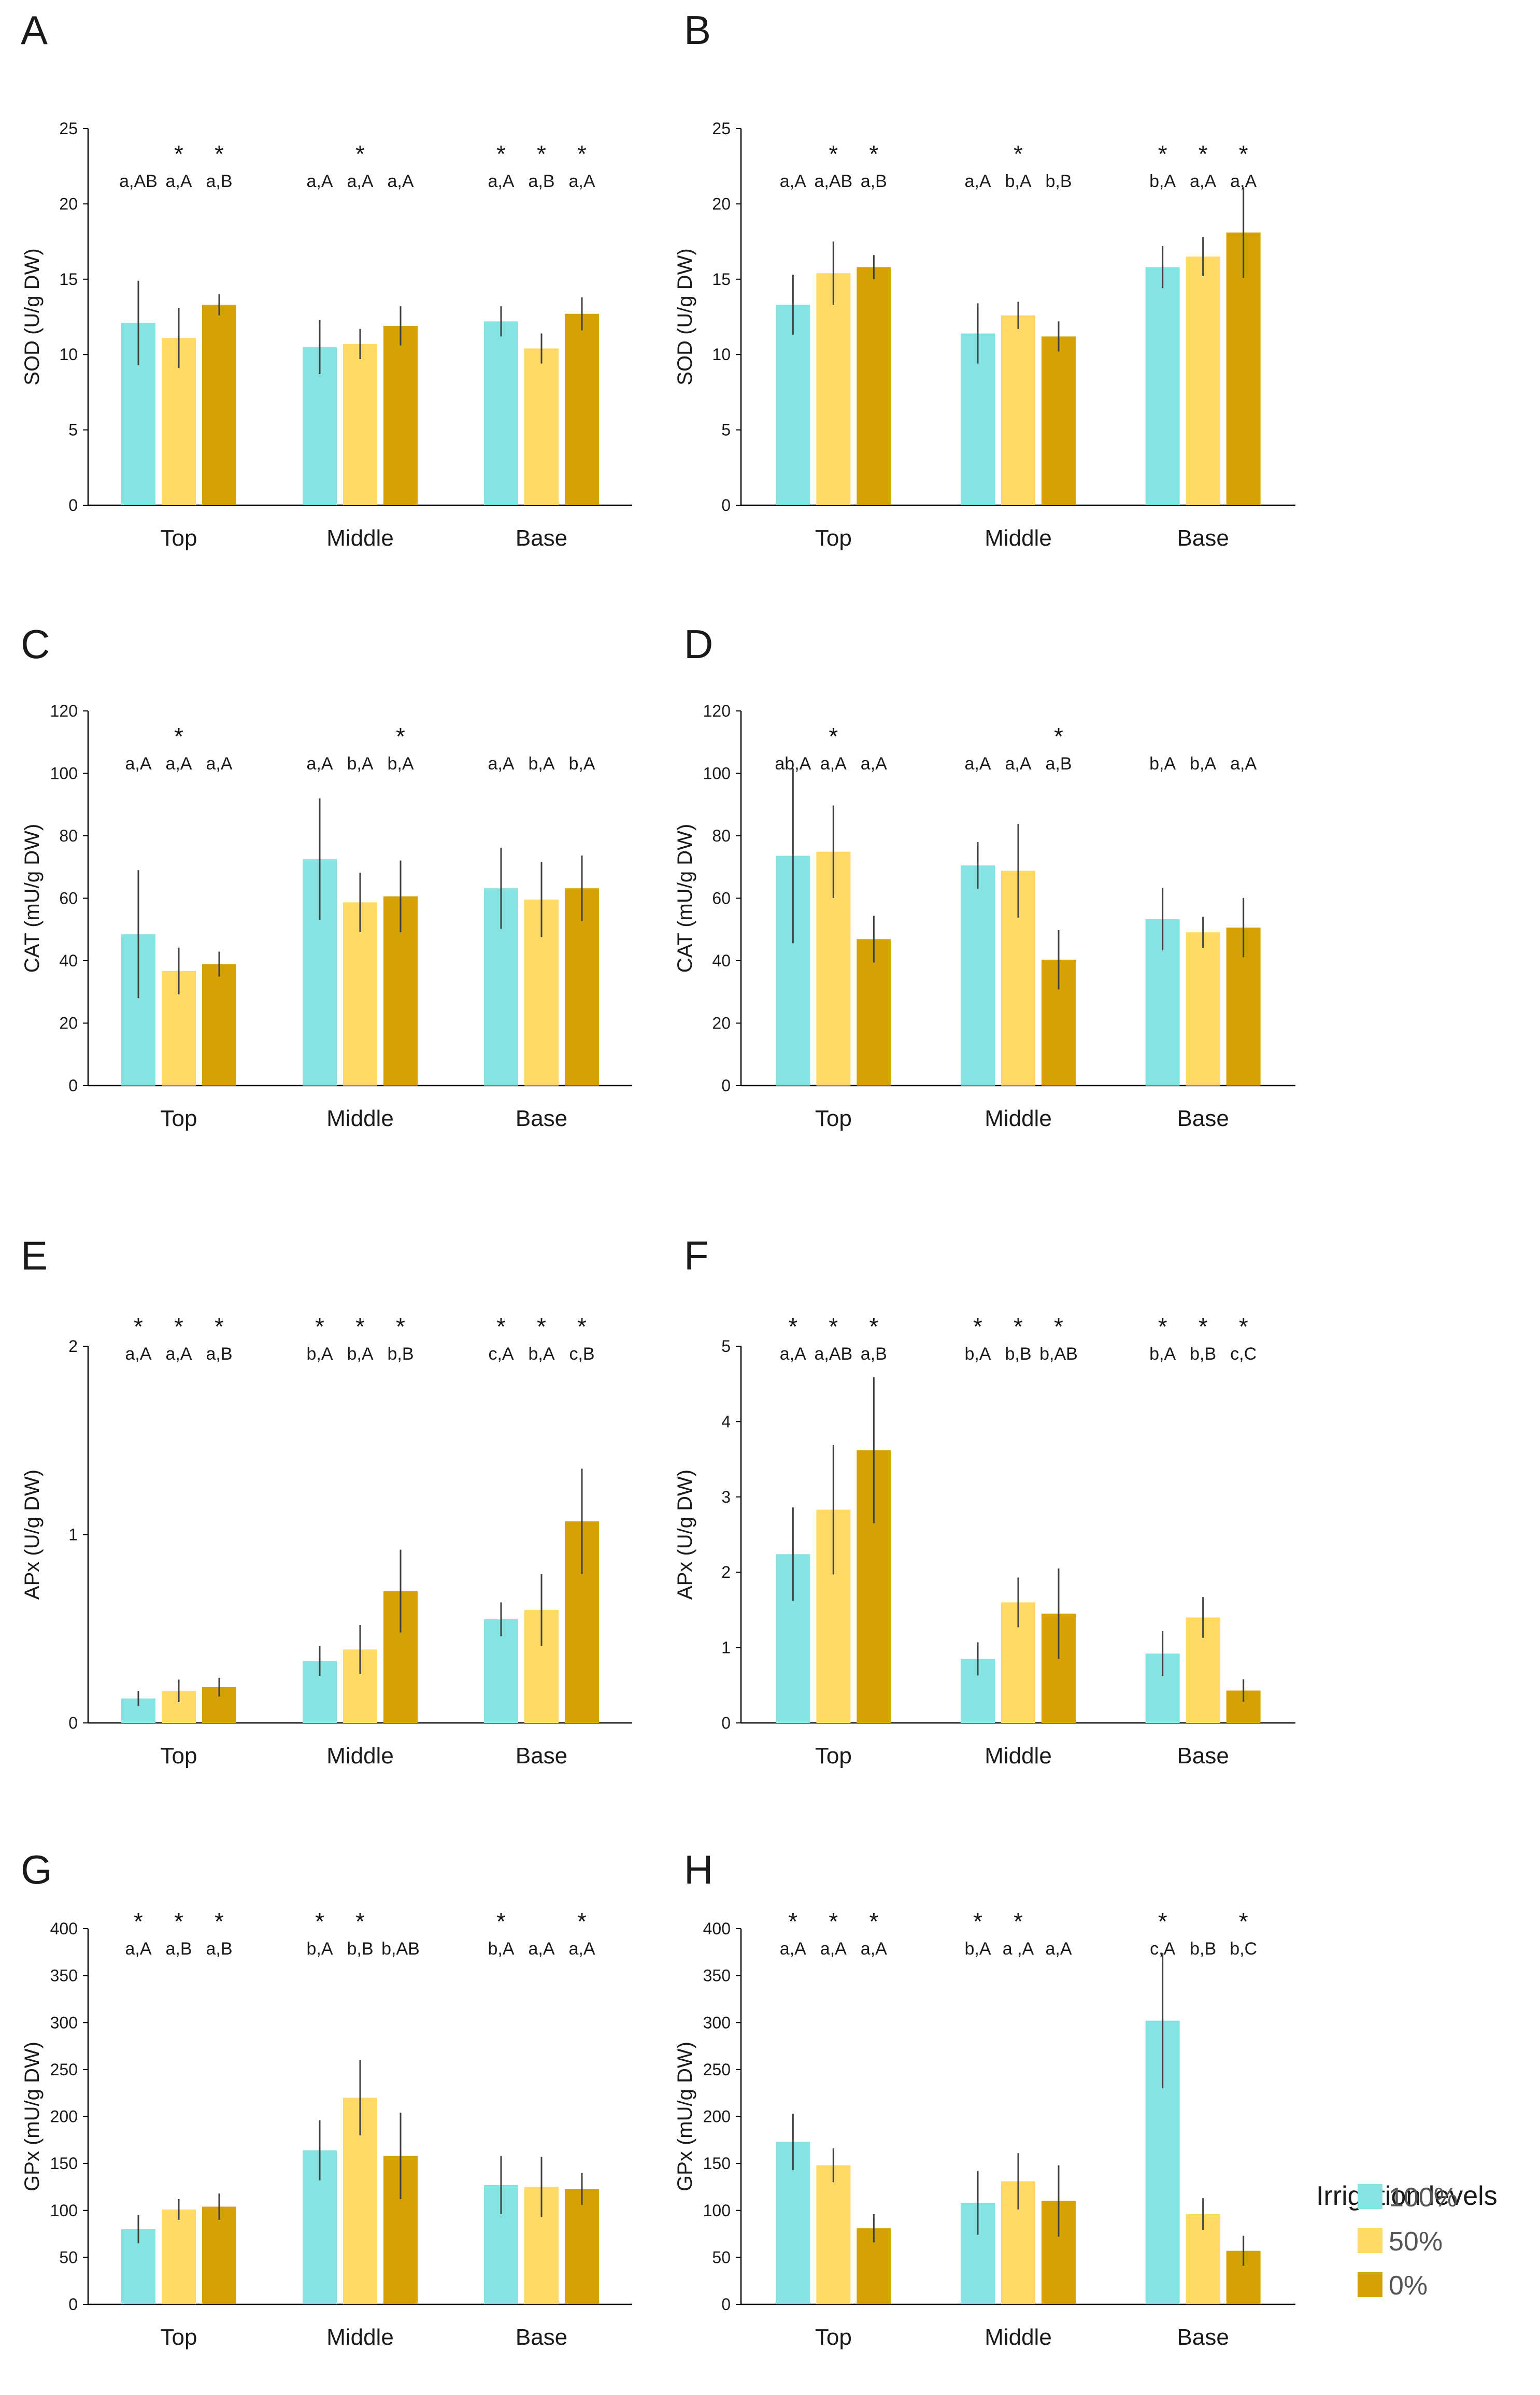 The width and height of the screenshot is (1540, 2395). I want to click on y-tick-label: 40, so click(722, 960).